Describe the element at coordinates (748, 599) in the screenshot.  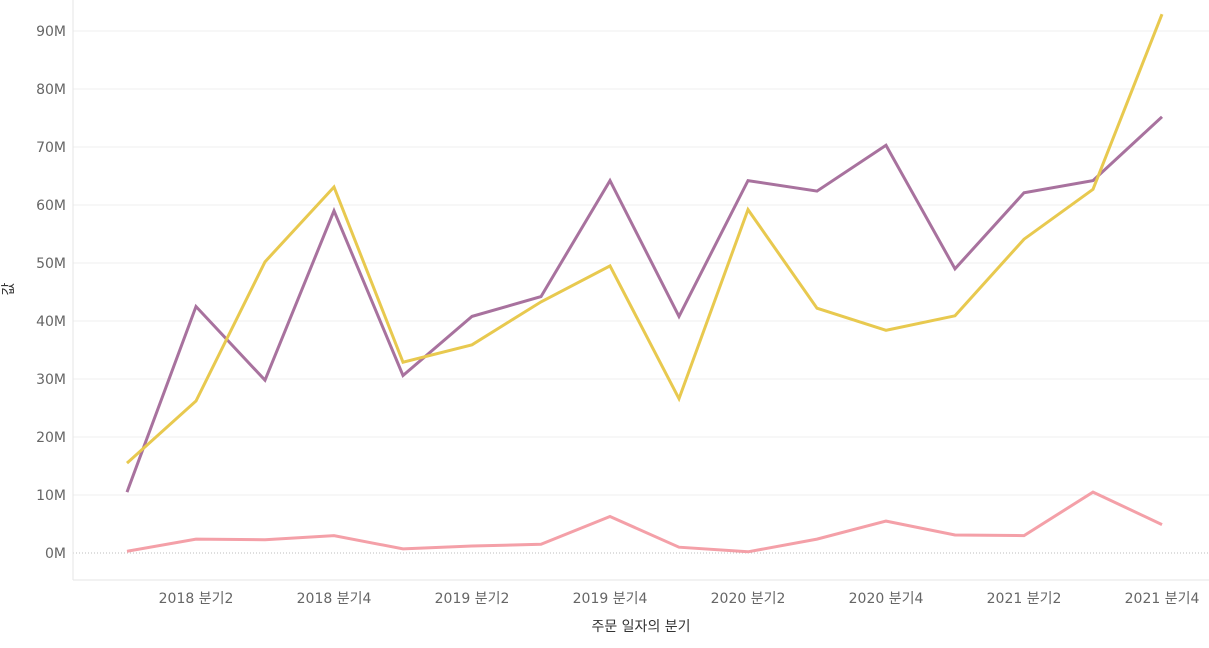
I see `x-tick-label: 2020 분기2` at that location.